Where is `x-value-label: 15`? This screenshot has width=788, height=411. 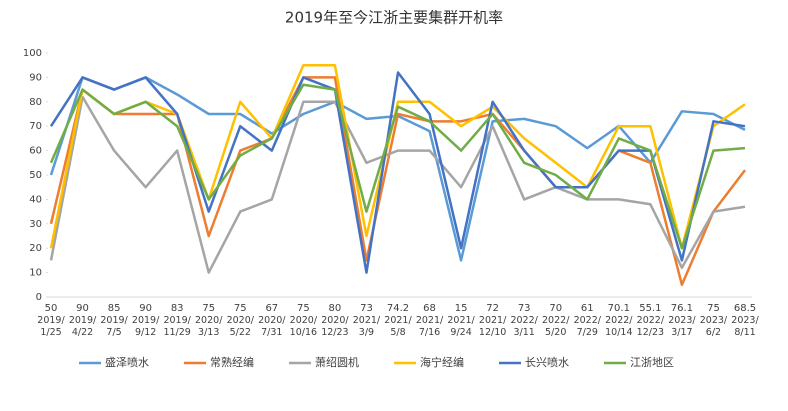 x-value-label: 15 is located at coordinates (461, 308).